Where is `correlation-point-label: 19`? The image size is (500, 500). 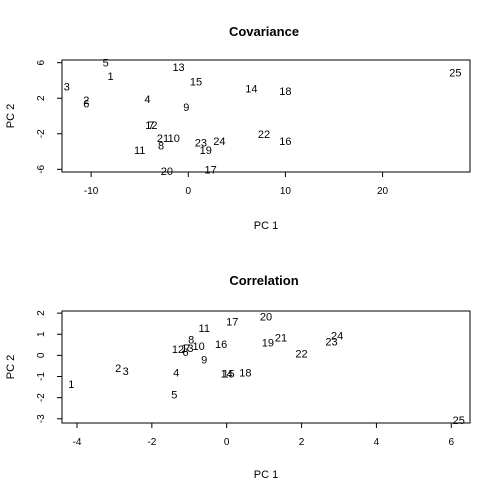
correlation-point-label: 19 is located at coordinates (268, 344).